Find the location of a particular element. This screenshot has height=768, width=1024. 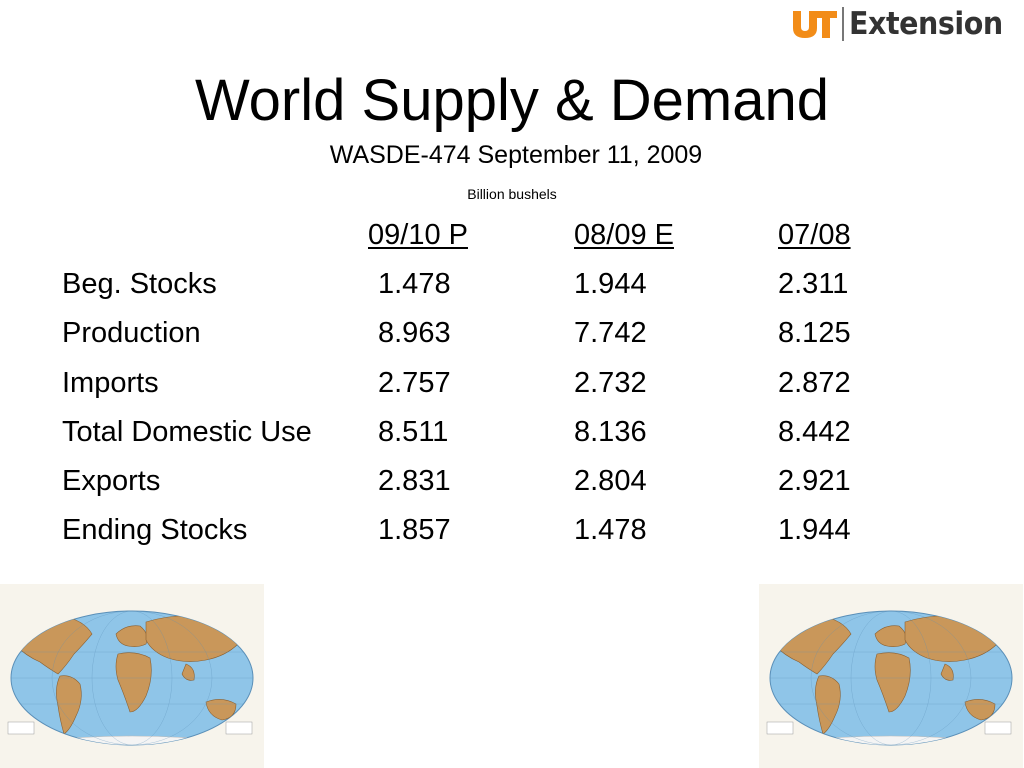

table-row: Production 8.963 7.742 8.125 is located at coordinates (502, 340).